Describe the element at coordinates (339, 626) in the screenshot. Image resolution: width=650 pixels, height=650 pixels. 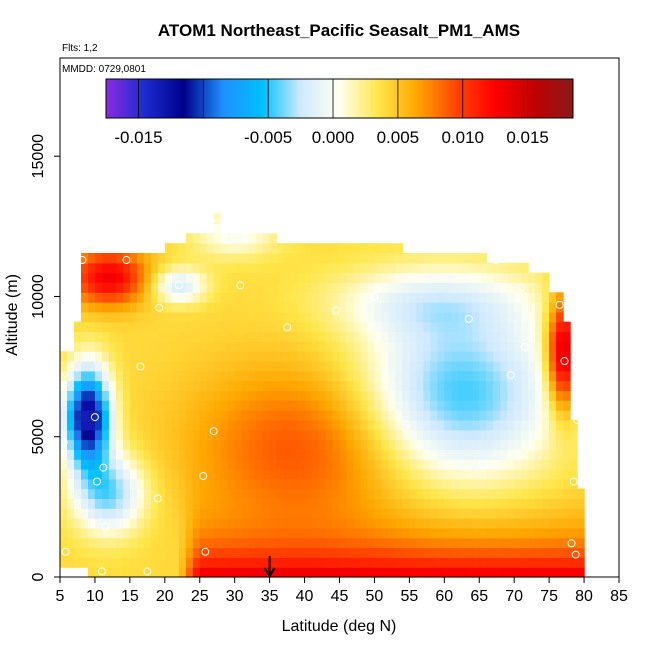
I see `x-axis-label: Latitude (deg N)` at that location.